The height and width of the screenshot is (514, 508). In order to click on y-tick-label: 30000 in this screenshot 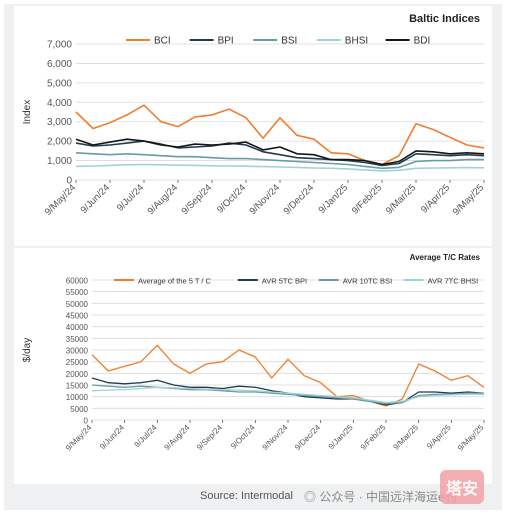, I will do `click(77, 351)`.